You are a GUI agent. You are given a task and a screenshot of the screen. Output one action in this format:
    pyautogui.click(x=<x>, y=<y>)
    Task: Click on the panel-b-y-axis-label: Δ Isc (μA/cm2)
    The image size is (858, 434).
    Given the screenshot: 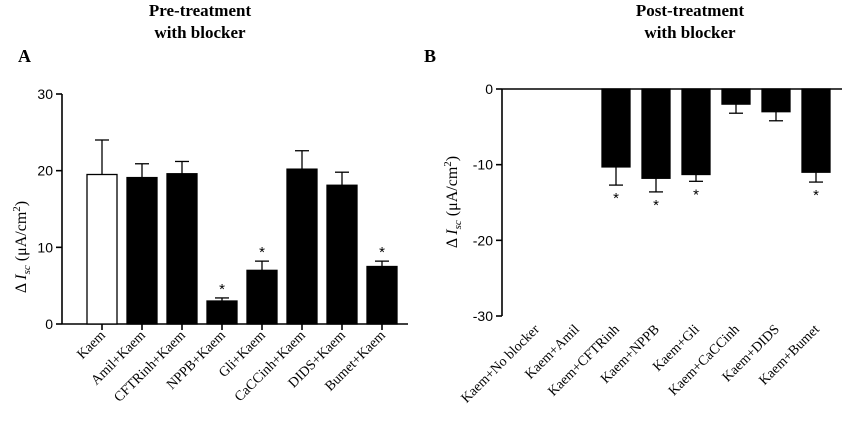 What is the action you would take?
    pyautogui.click(x=453, y=202)
    